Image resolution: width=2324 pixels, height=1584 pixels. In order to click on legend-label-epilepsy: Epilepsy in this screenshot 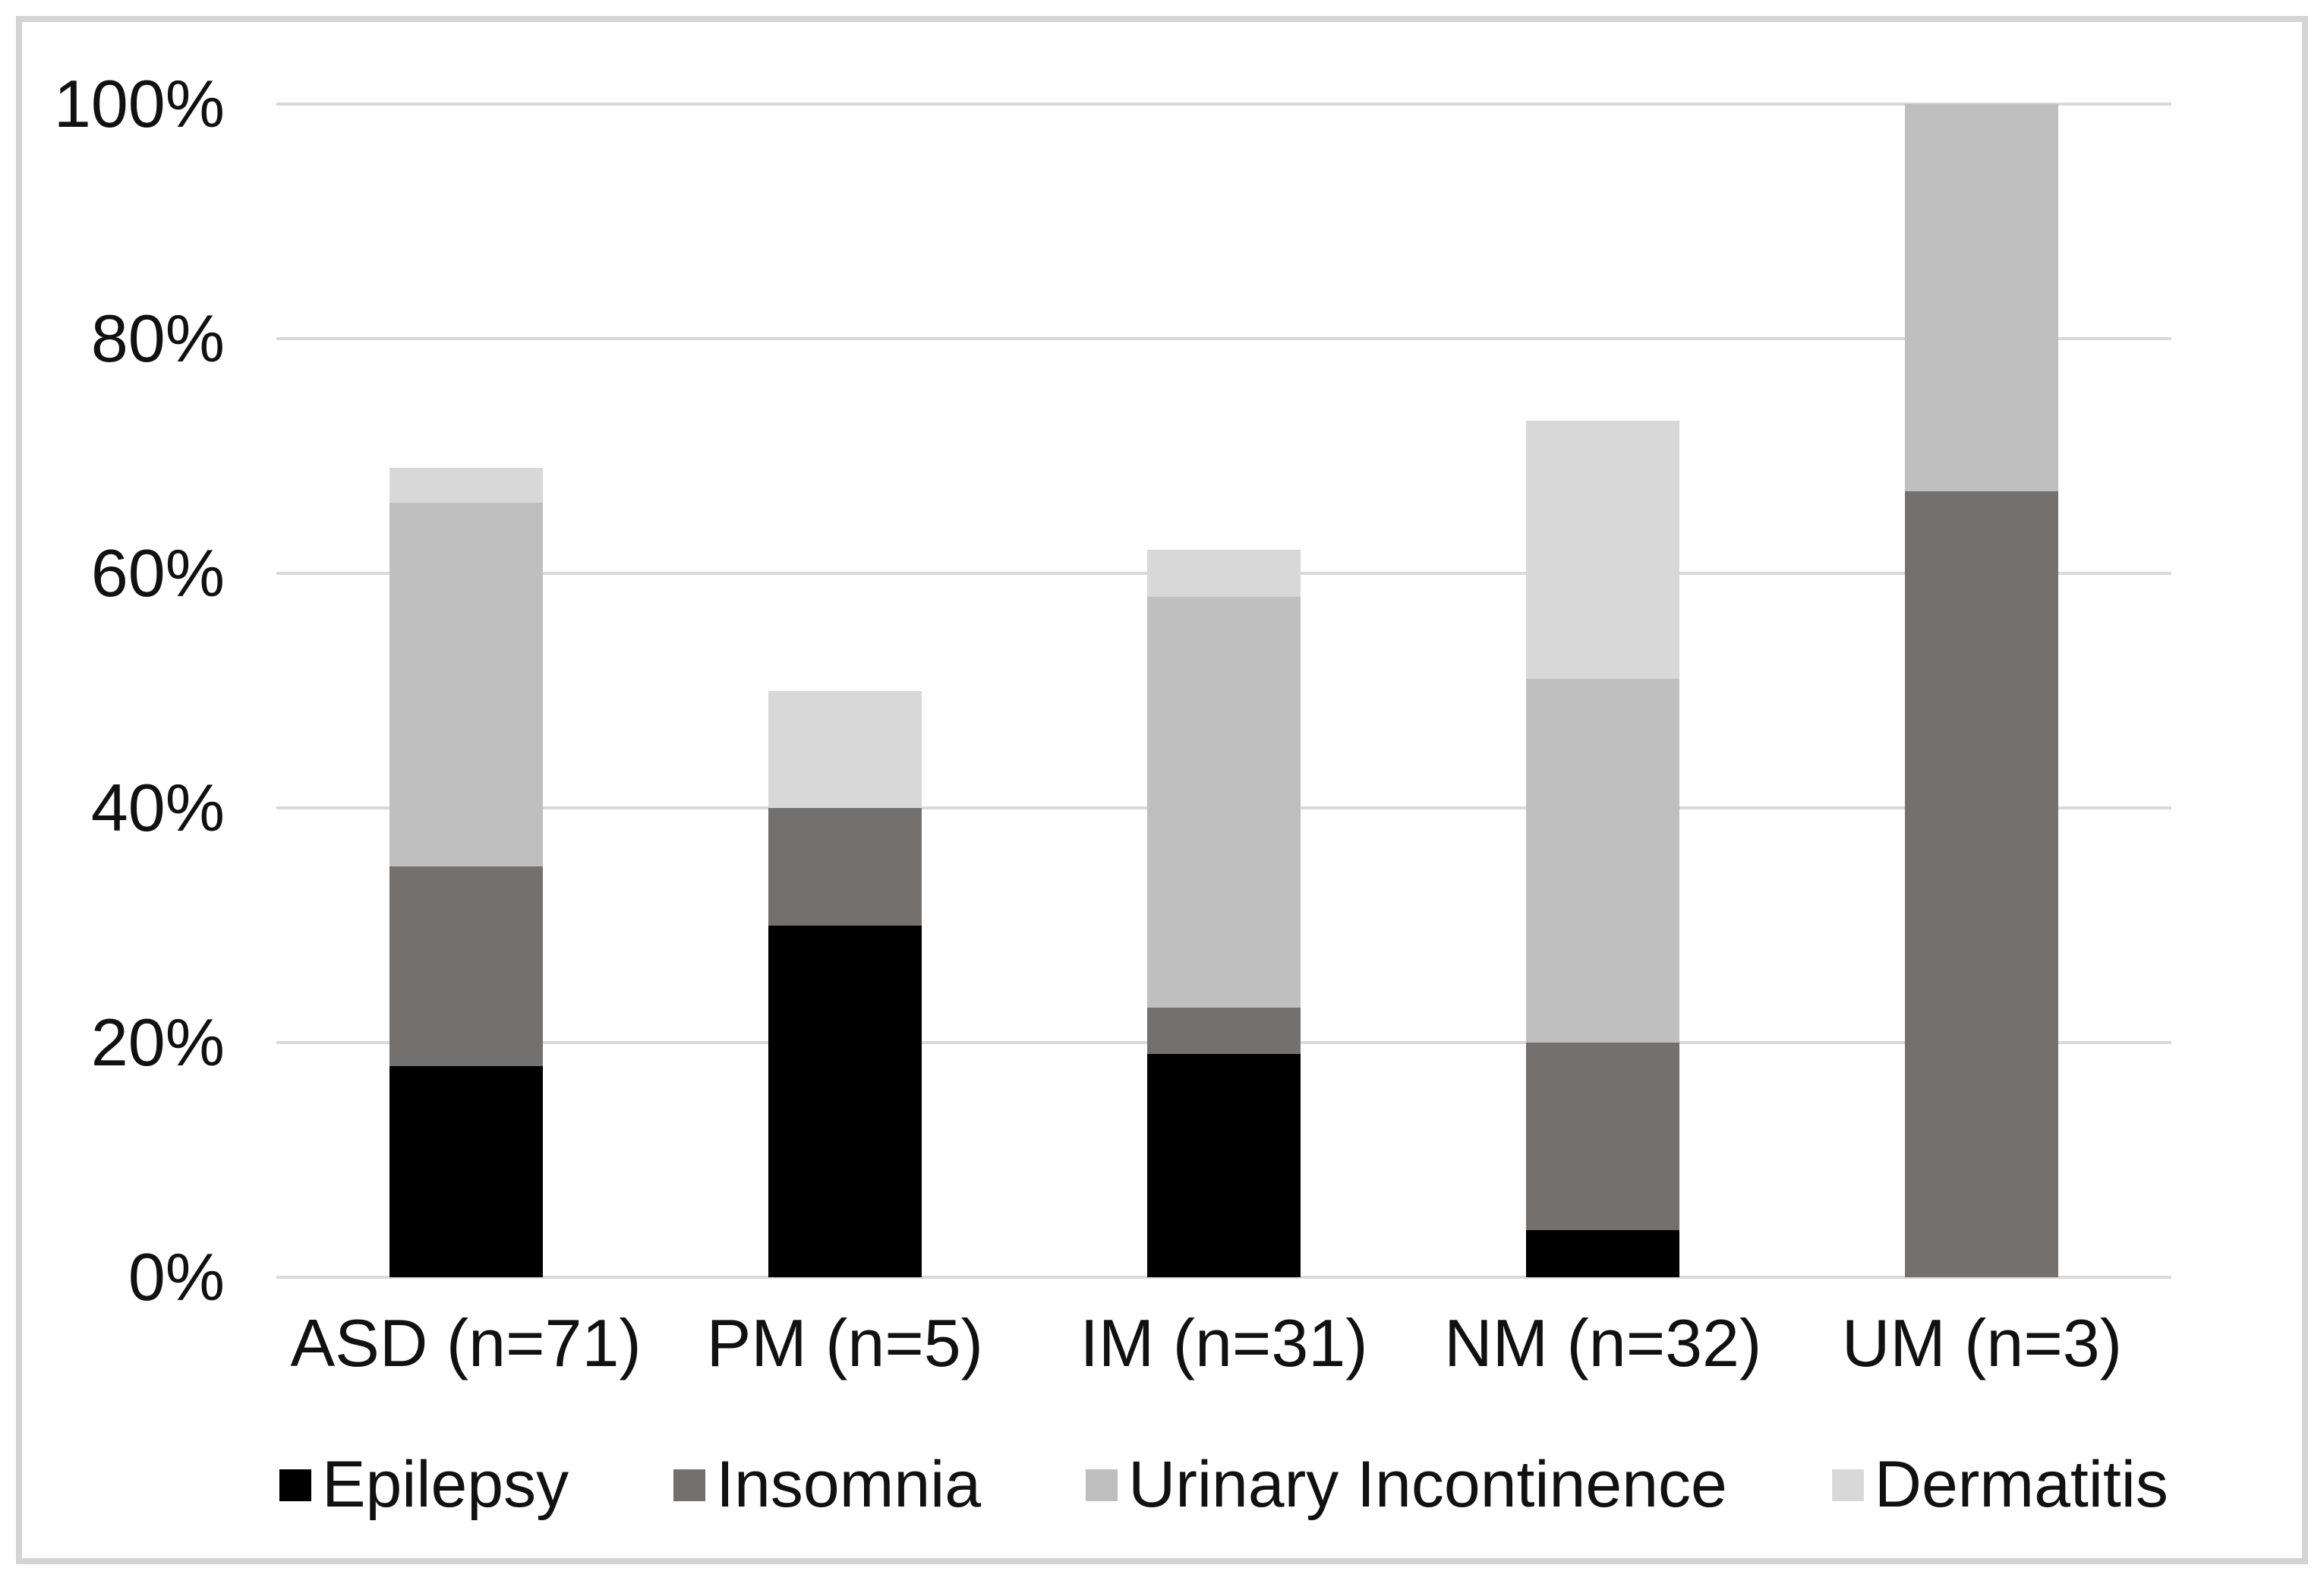, I will do `click(446, 1484)`.